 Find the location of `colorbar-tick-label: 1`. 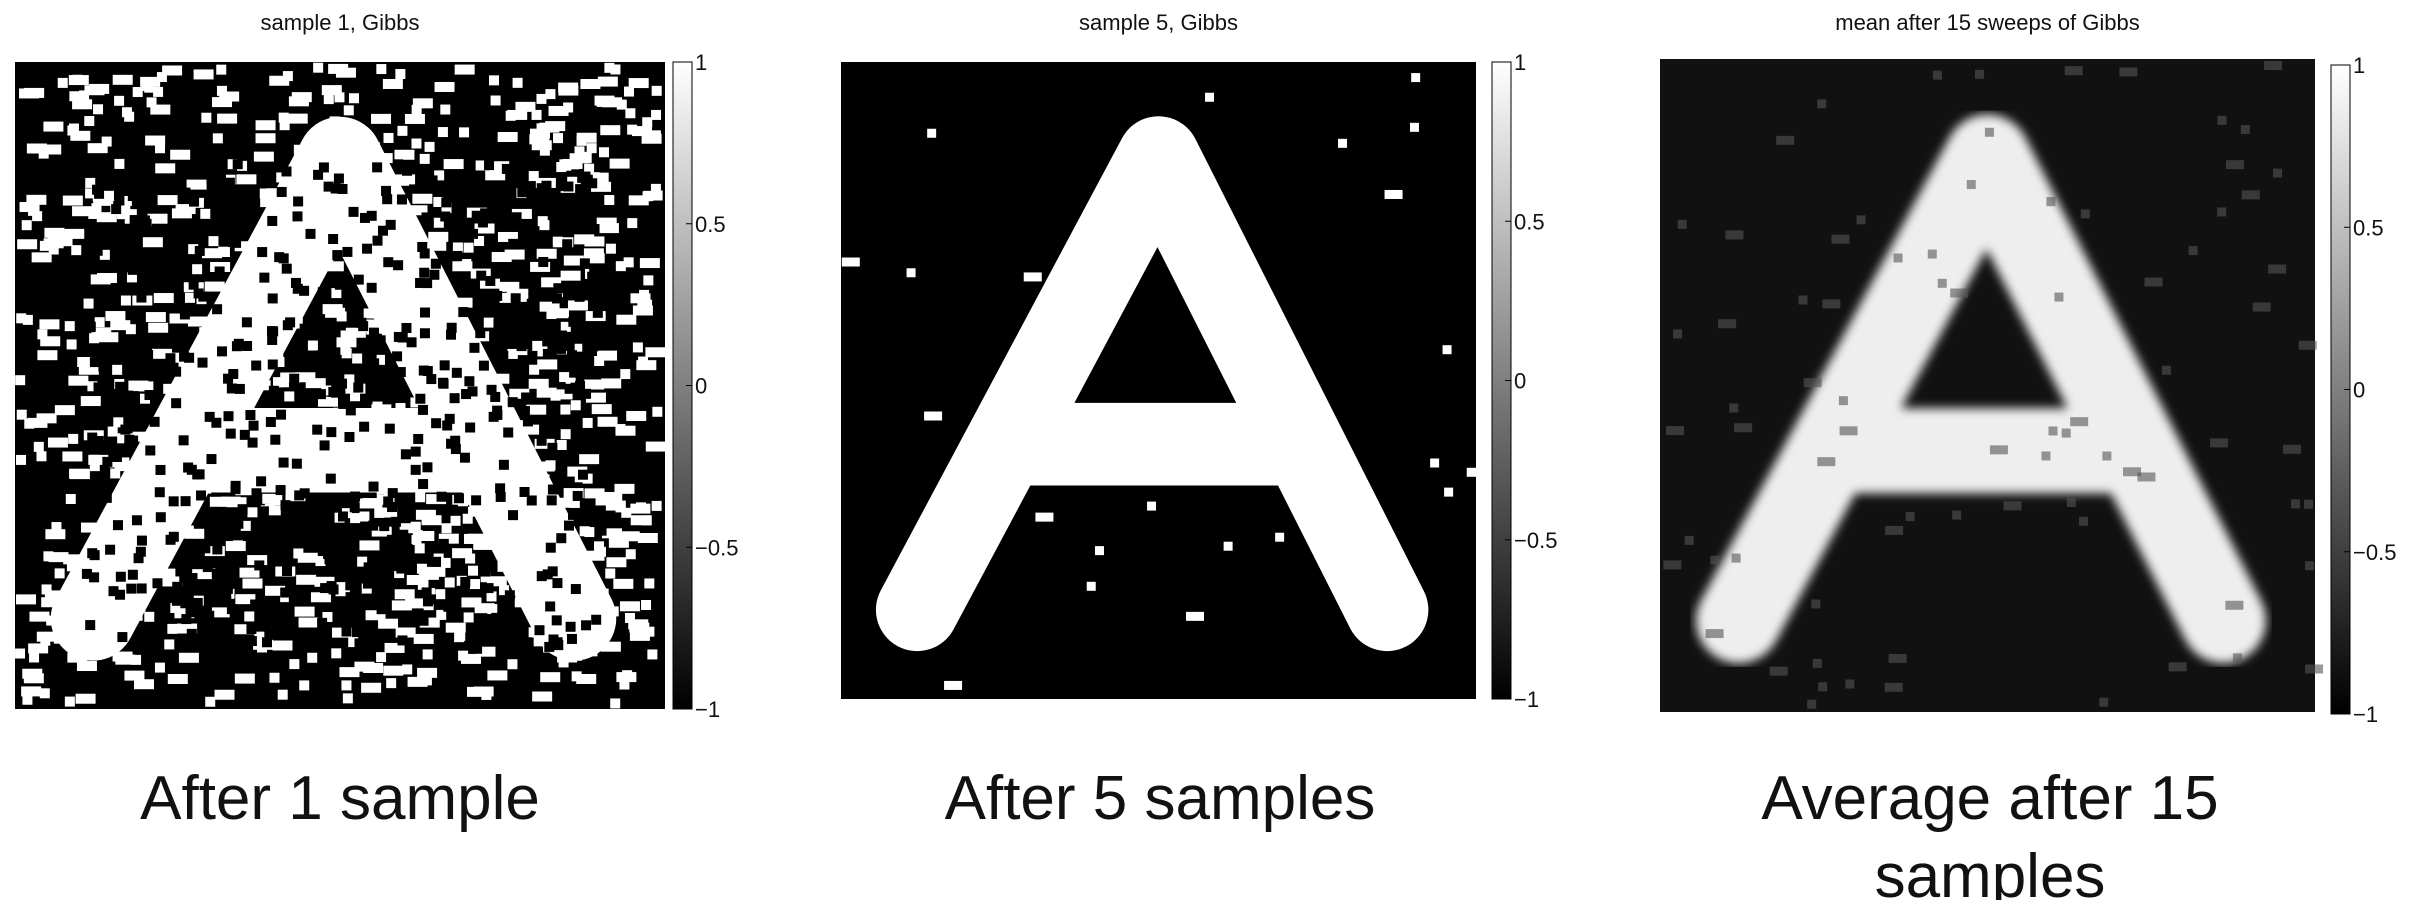

colorbar-tick-label: 1 is located at coordinates (1520, 62).